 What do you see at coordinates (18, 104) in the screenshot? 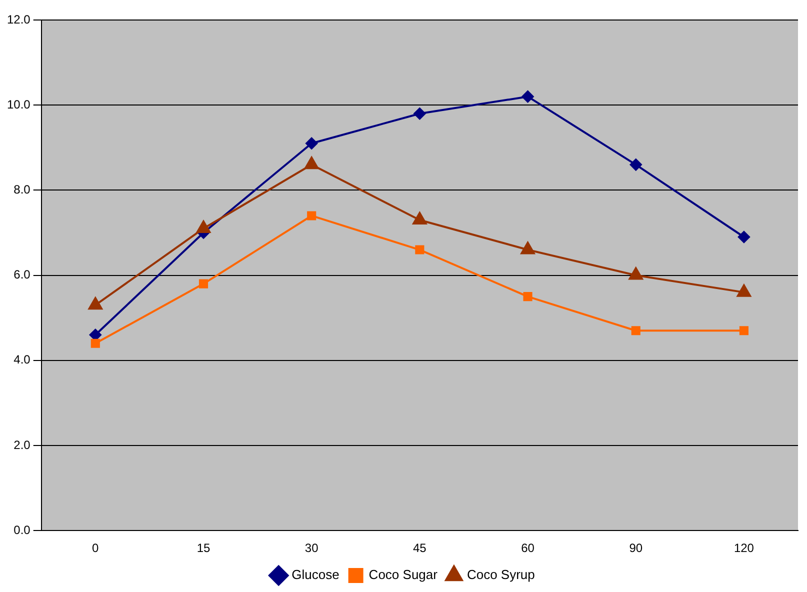
I see `y-tick-label: 10.0` at bounding box center [18, 104].